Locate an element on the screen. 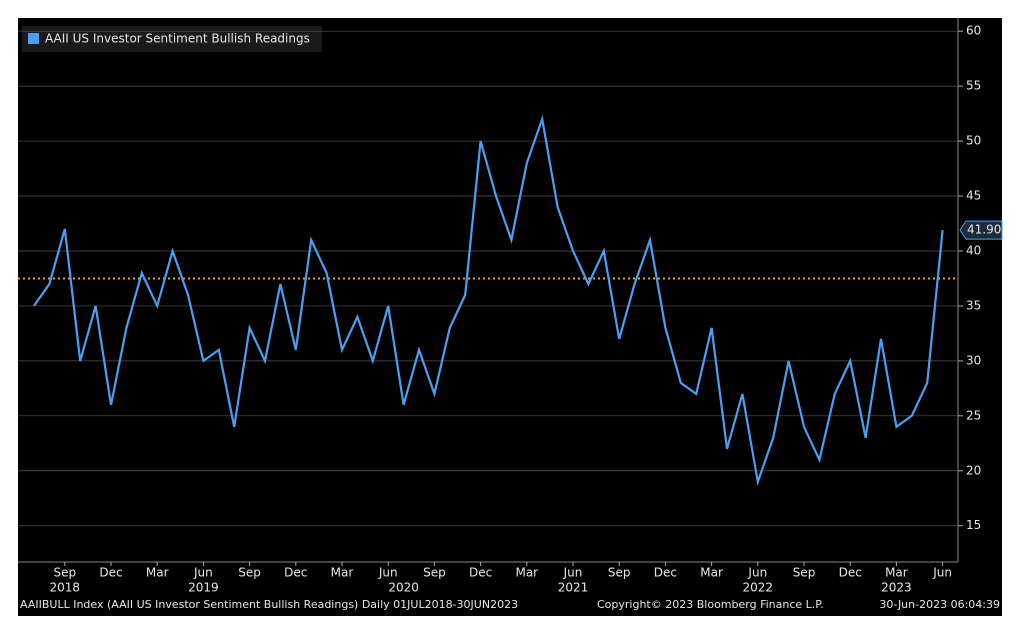 The height and width of the screenshot is (638, 1024). y-tick-label: 60 is located at coordinates (973, 31).